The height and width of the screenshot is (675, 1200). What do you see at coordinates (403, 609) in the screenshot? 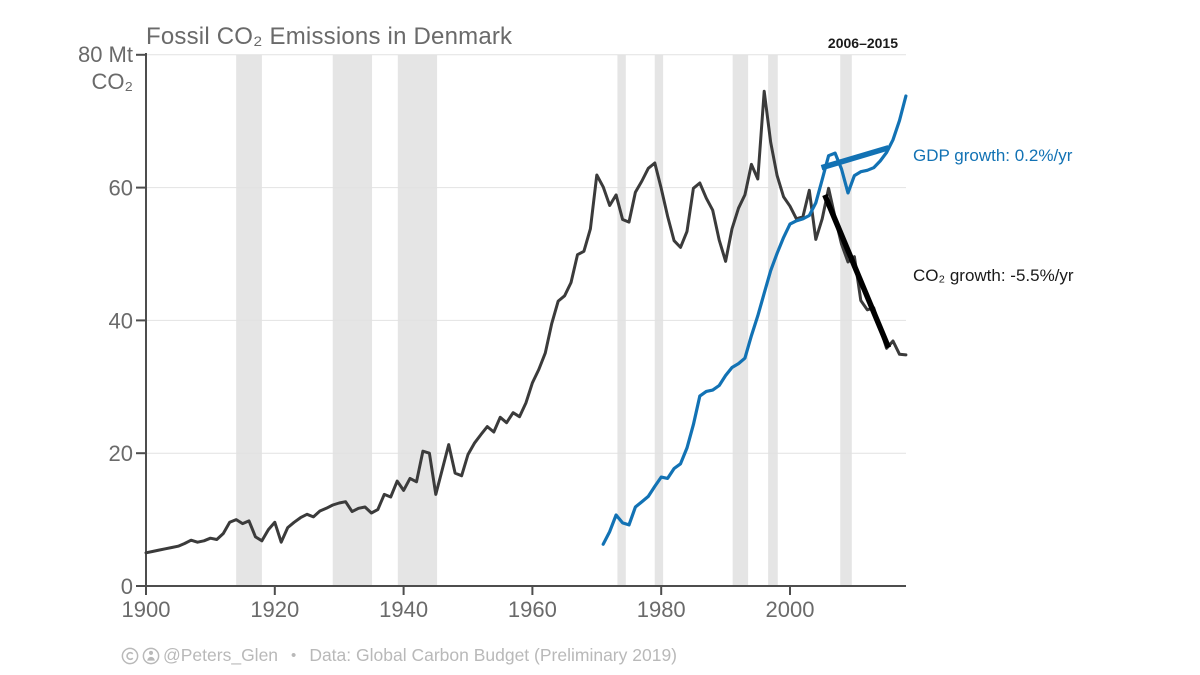
I see `x-tick-label: 1940` at bounding box center [403, 609].